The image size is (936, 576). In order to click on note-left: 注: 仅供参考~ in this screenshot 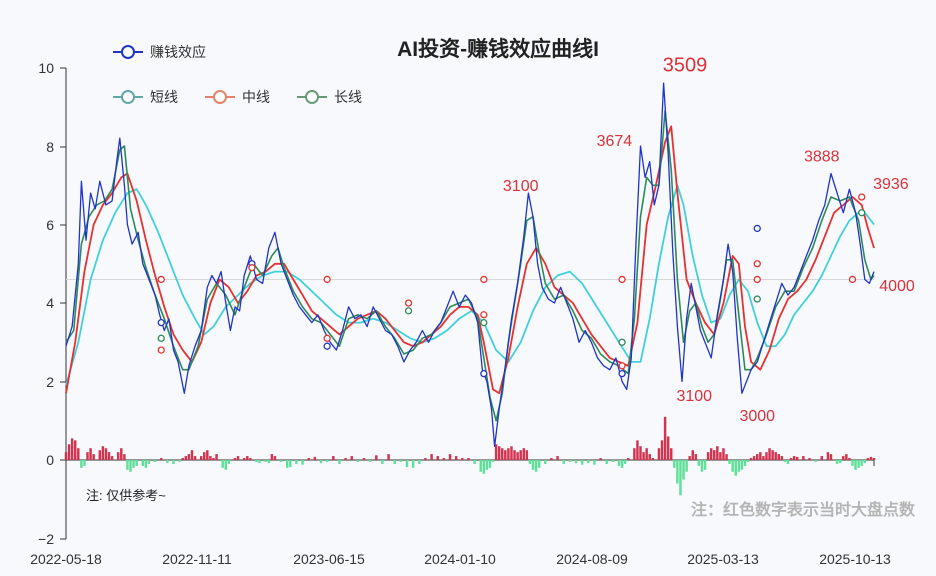, I will do `click(126, 495)`.